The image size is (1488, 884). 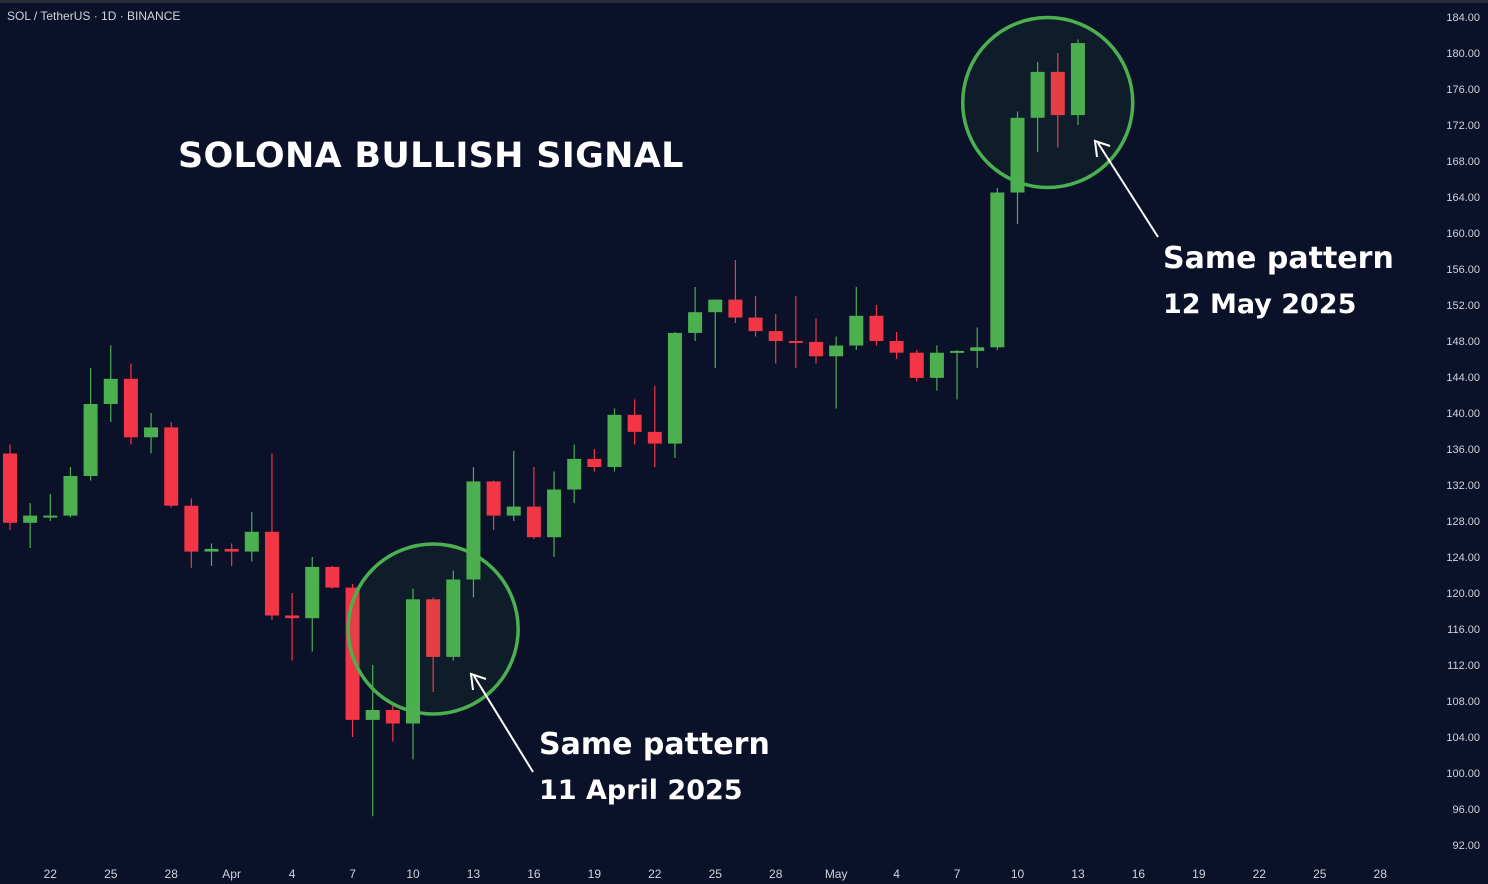 I want to click on x-tick-label: 4, so click(x=292, y=874).